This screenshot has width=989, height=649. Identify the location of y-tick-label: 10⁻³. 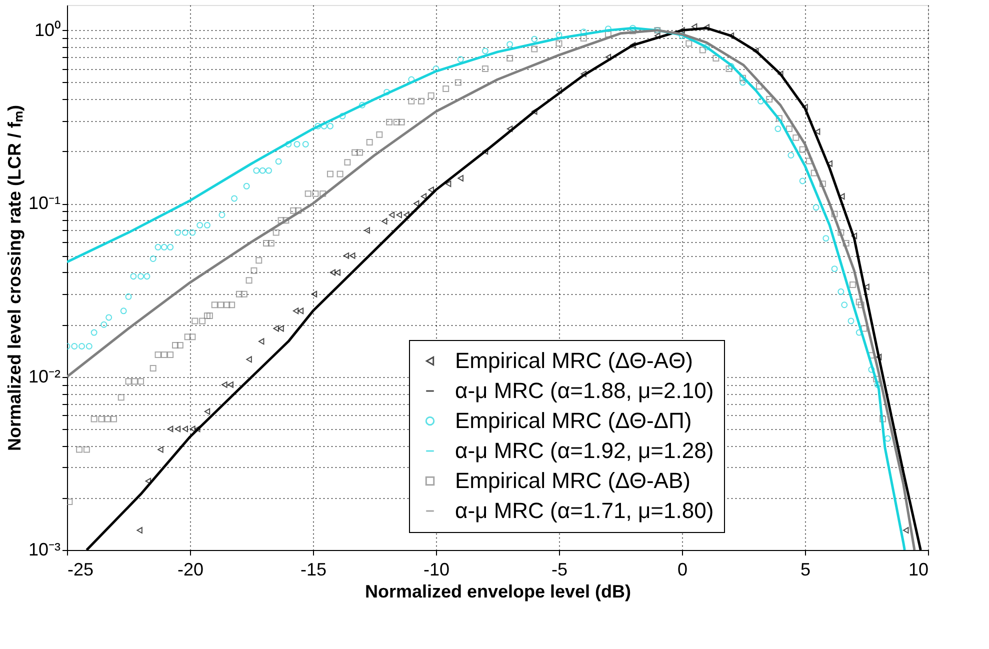
(44, 550).